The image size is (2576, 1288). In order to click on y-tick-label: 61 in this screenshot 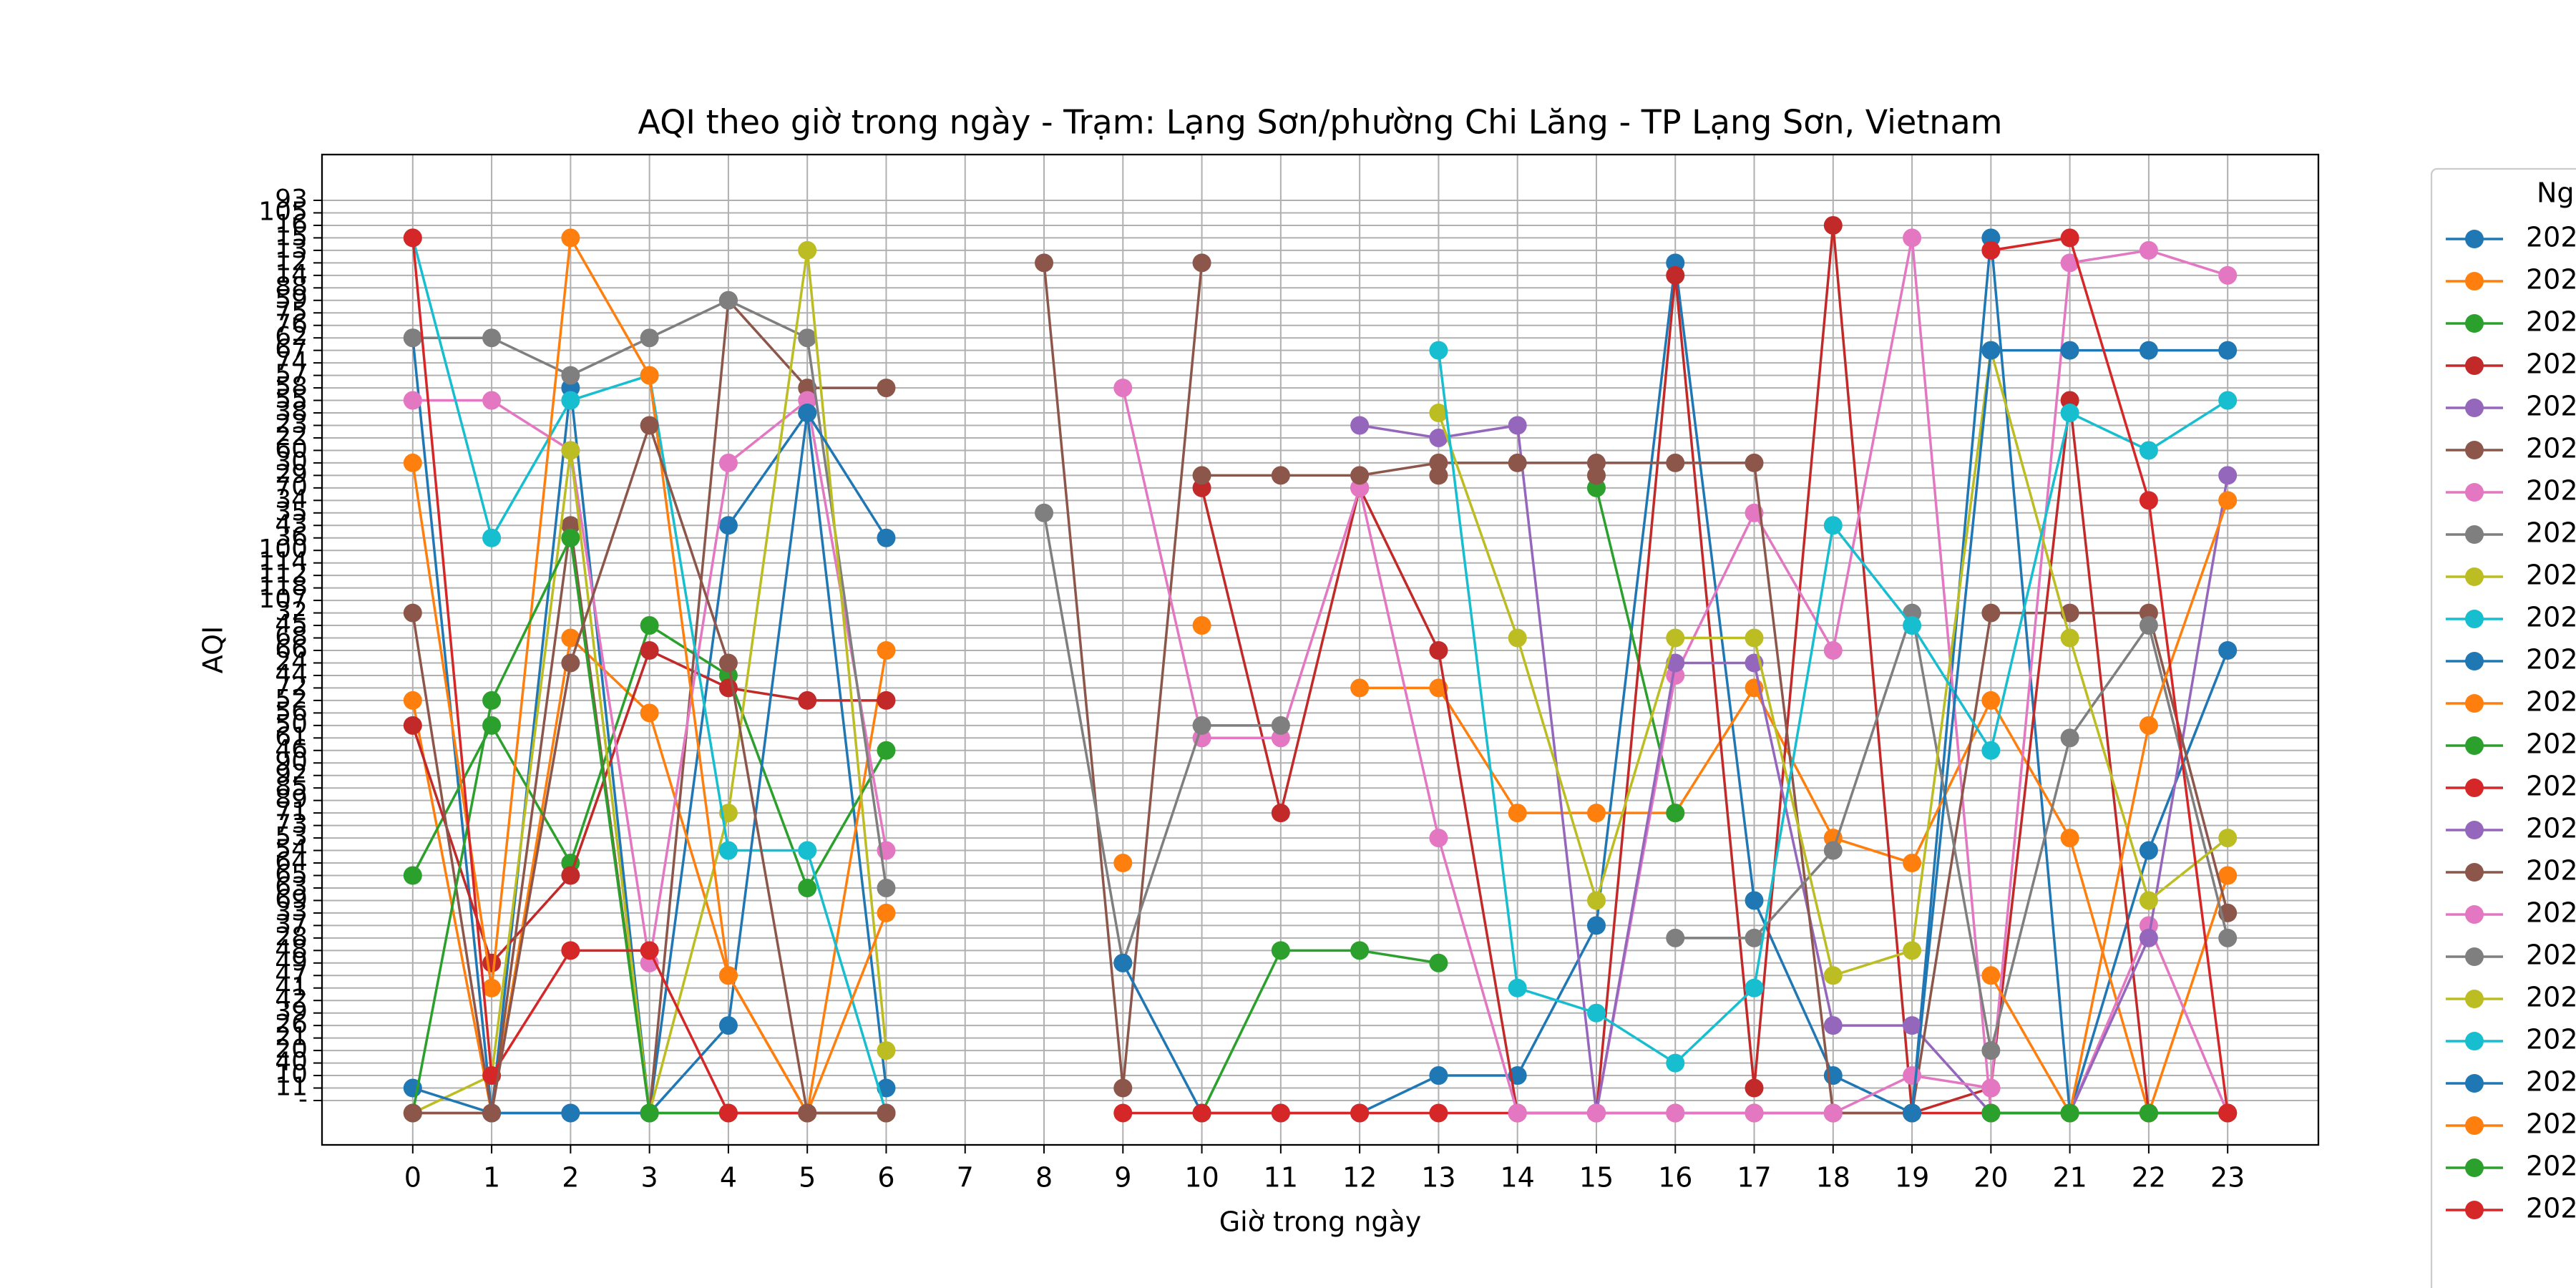, I will do `click(291, 736)`.